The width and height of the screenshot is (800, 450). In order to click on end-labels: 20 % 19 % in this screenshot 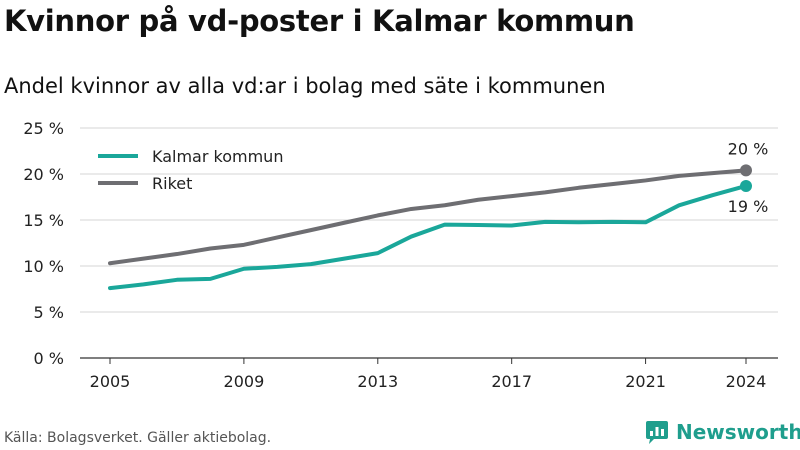, I will do `click(748, 177)`.